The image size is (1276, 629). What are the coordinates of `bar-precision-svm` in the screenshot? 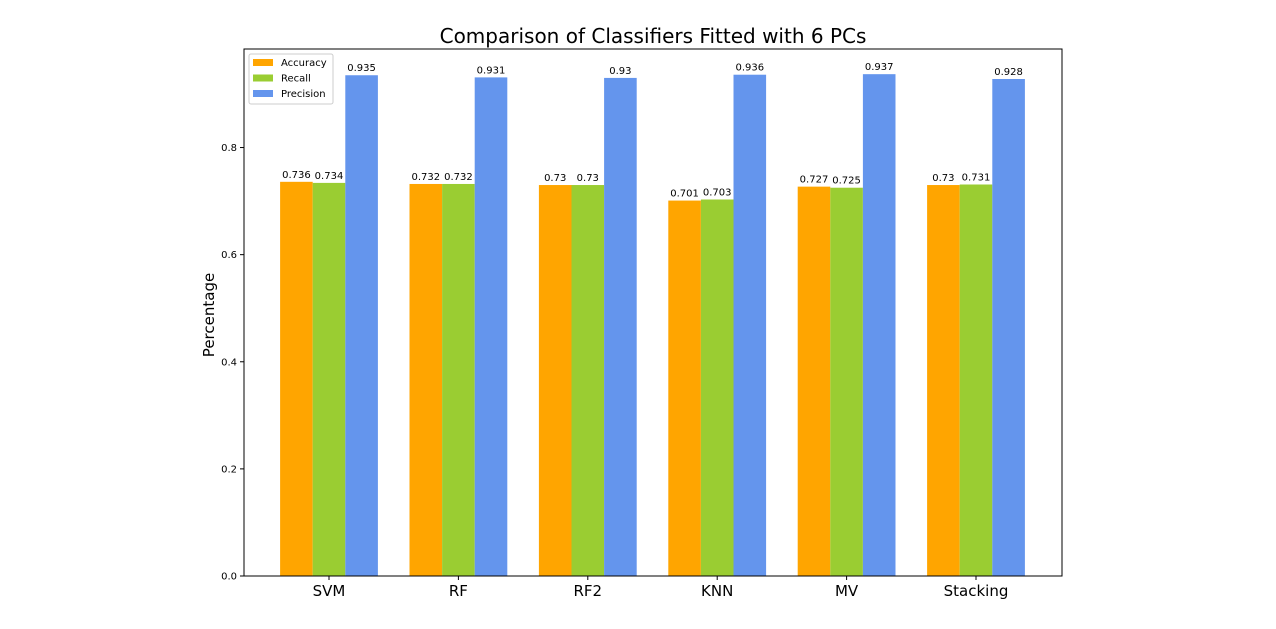 It's located at (361, 325).